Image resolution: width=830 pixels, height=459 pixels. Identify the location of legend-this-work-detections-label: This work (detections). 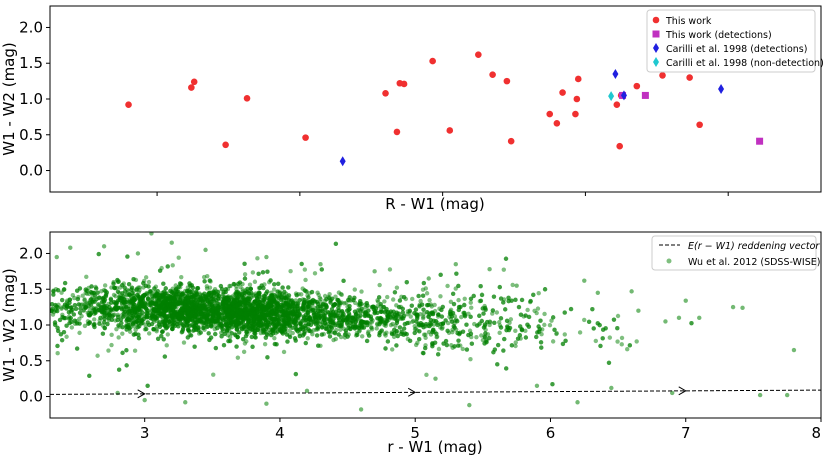
(718, 35).